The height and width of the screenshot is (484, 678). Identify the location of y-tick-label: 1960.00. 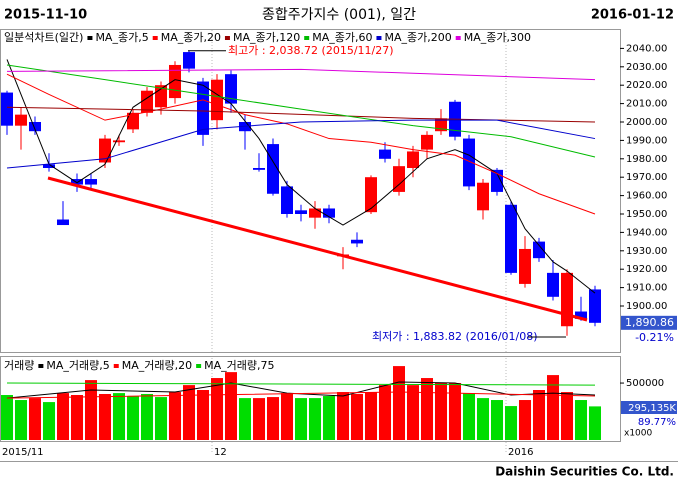
(646, 196).